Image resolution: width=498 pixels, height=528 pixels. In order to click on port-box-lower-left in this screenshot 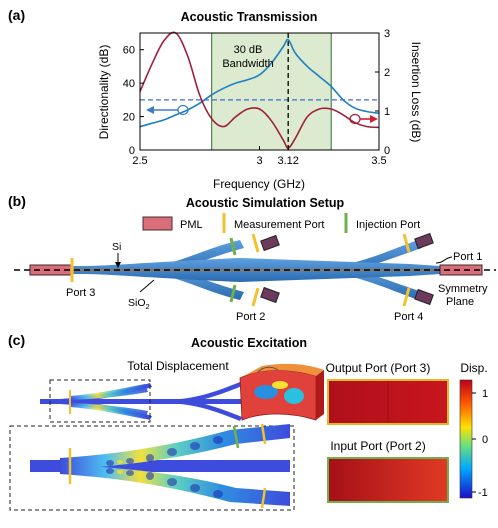, I will do `click(270, 295)`.